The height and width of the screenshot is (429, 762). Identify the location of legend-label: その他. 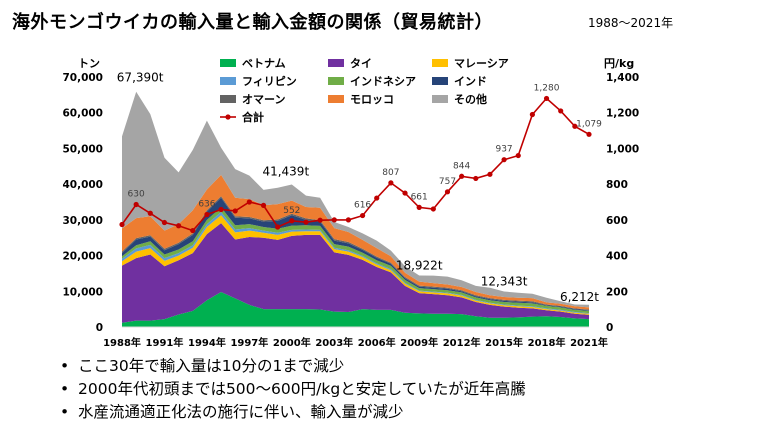
(470, 99).